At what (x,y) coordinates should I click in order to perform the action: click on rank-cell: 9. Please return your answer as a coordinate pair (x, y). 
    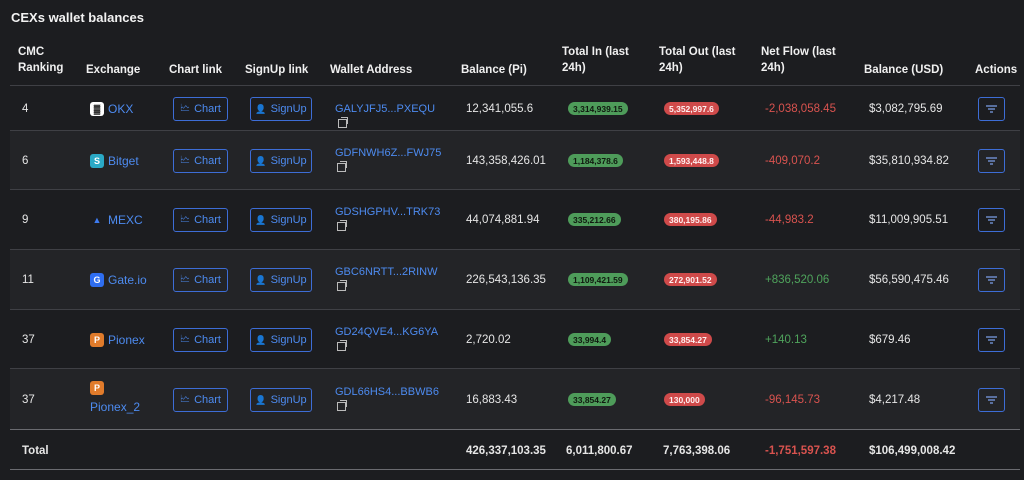
    Looking at the image, I should click on (25, 220).